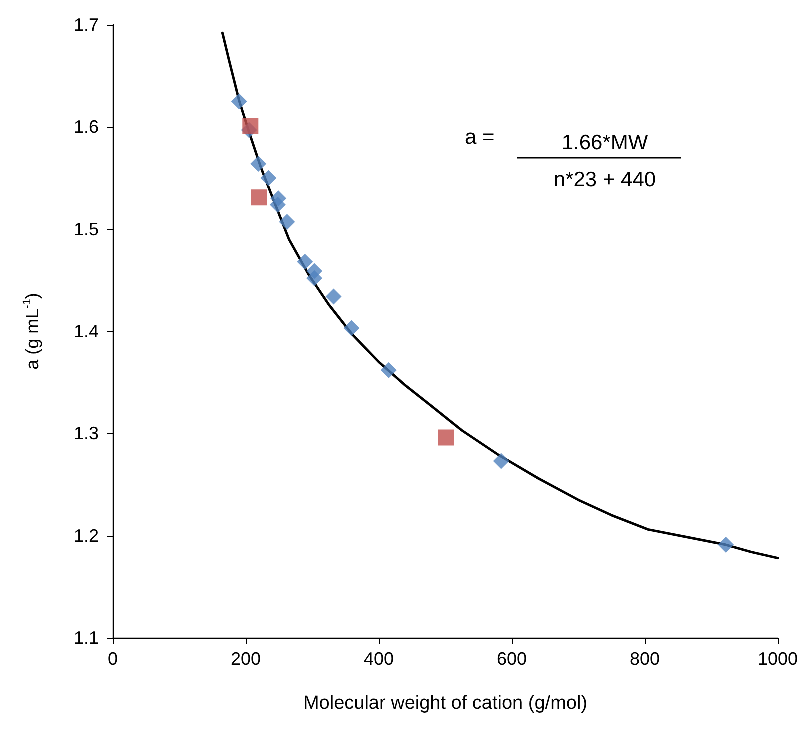 The height and width of the screenshot is (742, 809). I want to click on y-tick-label: 1.1, so click(86, 638).